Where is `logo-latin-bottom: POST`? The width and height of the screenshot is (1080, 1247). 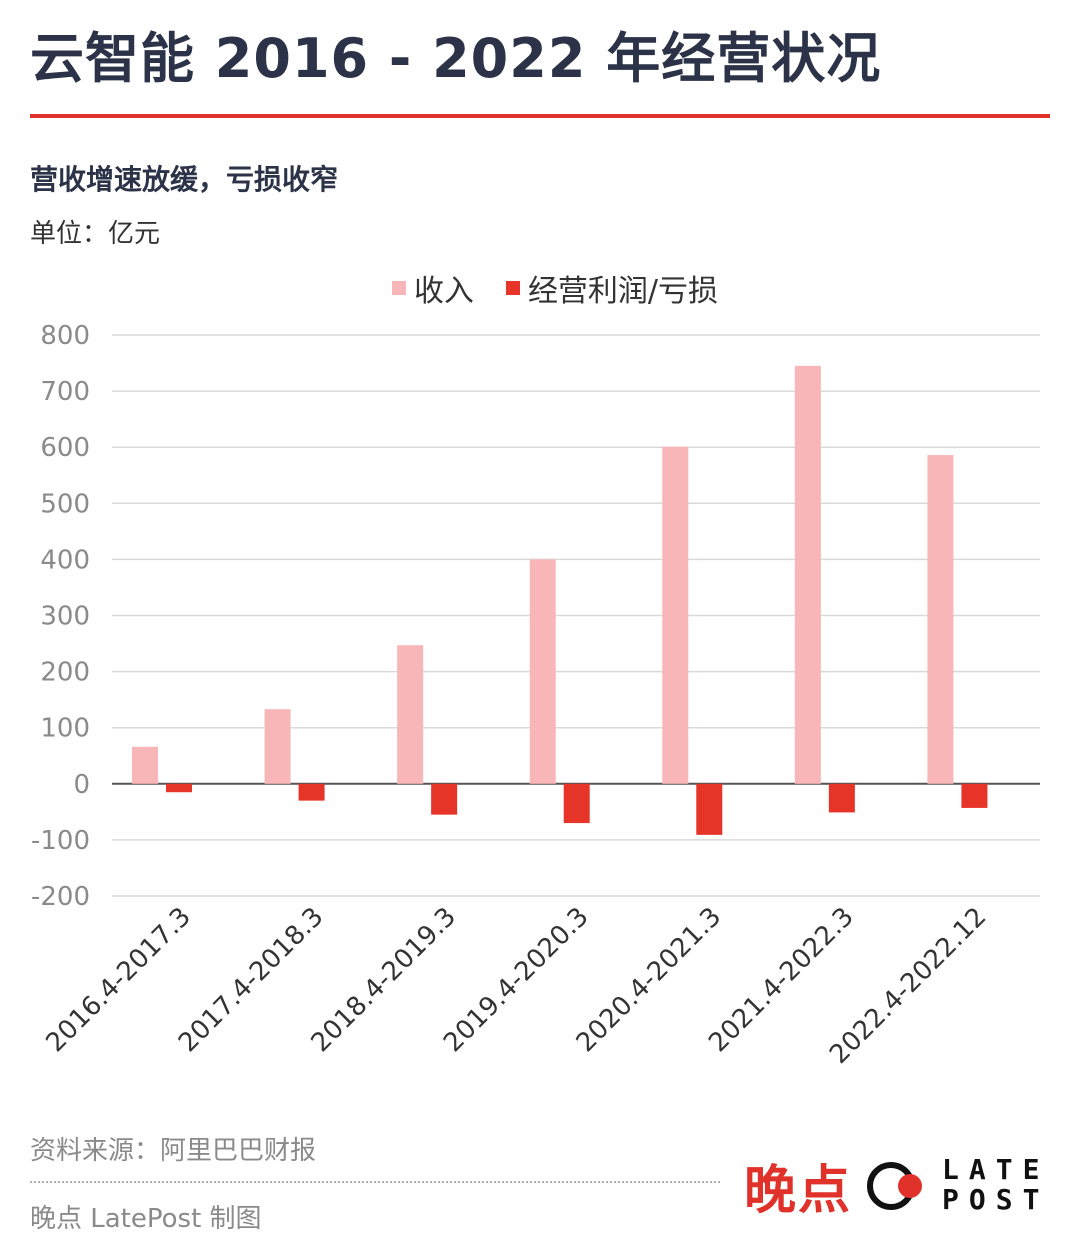
logo-latin-bottom: POST is located at coordinates (996, 1199).